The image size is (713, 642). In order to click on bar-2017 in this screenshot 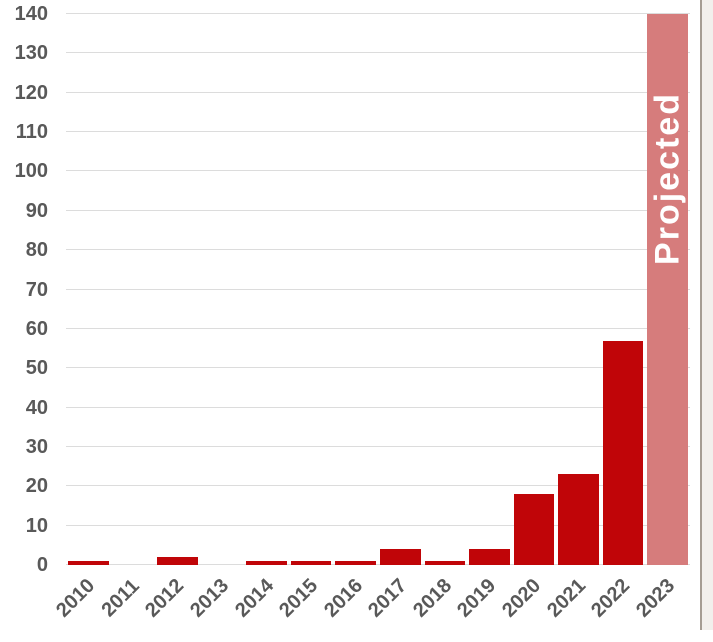, I will do `click(400, 557)`.